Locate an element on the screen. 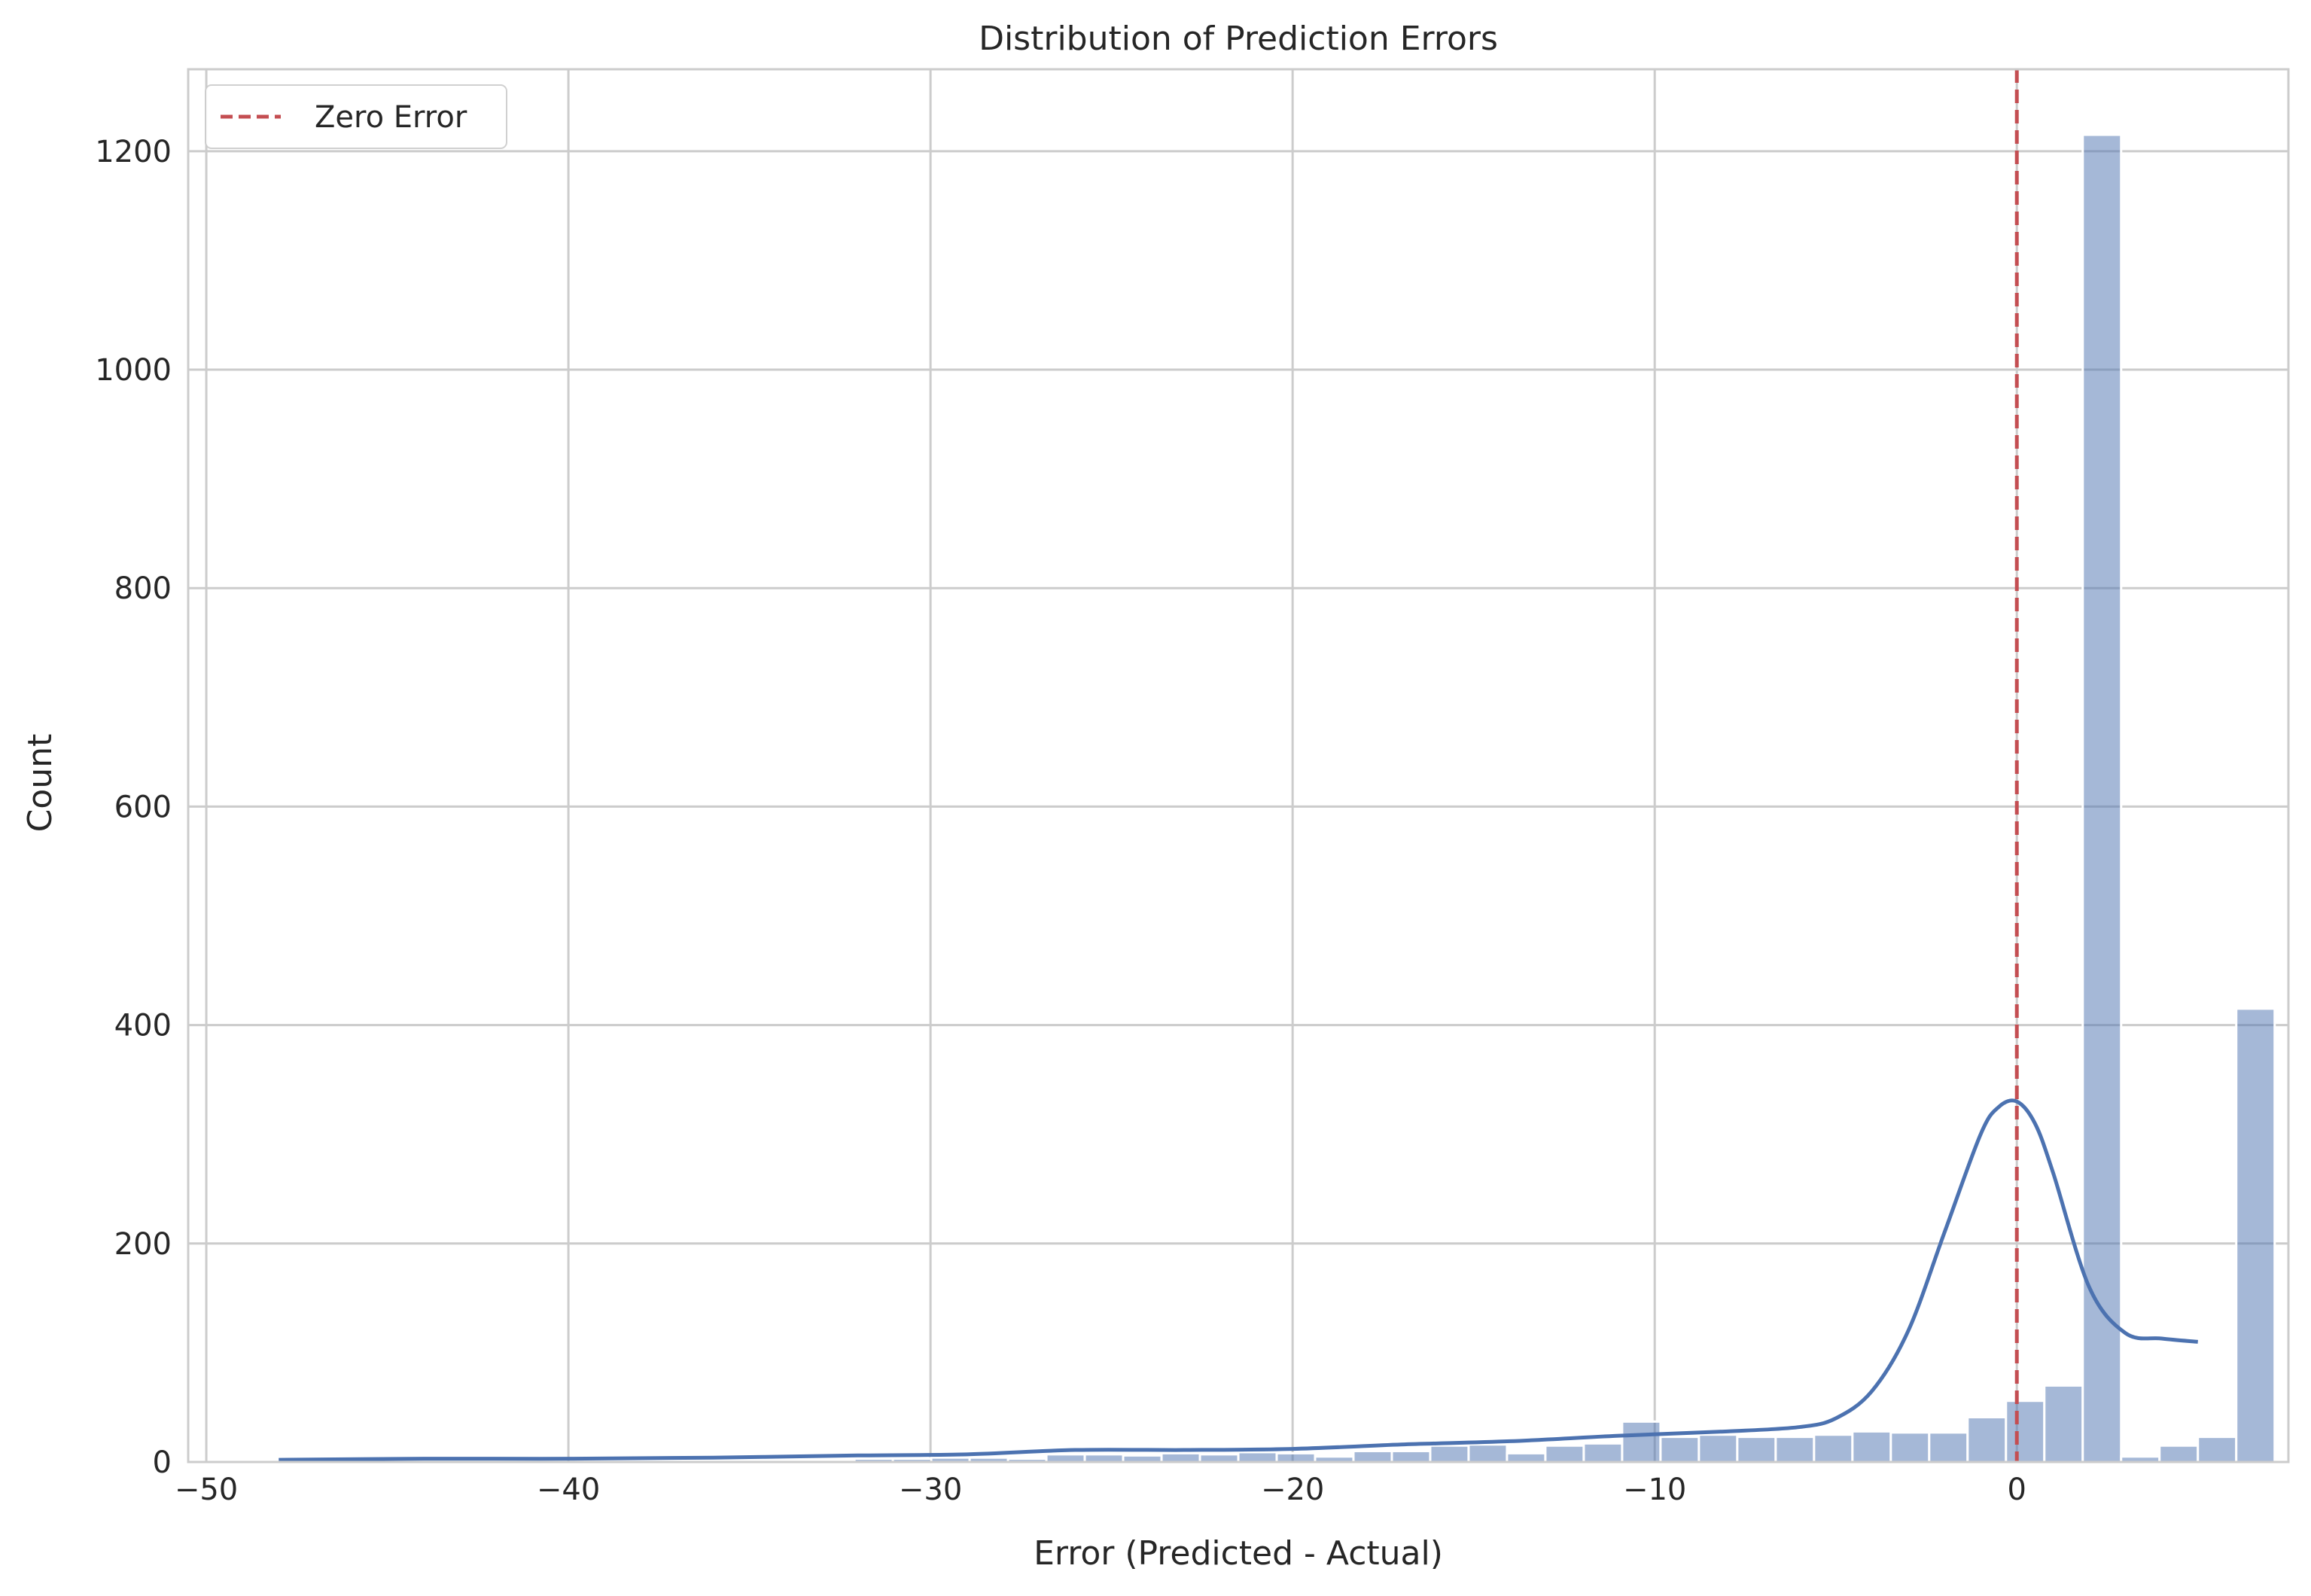  legend-box is located at coordinates (356, 117).